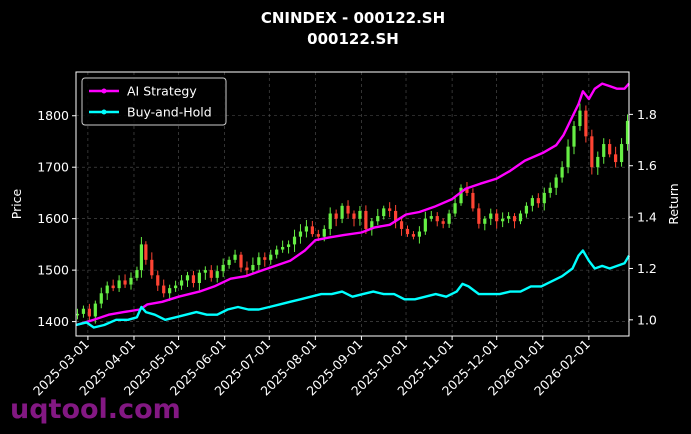 The image size is (691, 434). What do you see at coordinates (104, 112) in the screenshot?
I see `legend-marker-buy-and-hold` at bounding box center [104, 112].